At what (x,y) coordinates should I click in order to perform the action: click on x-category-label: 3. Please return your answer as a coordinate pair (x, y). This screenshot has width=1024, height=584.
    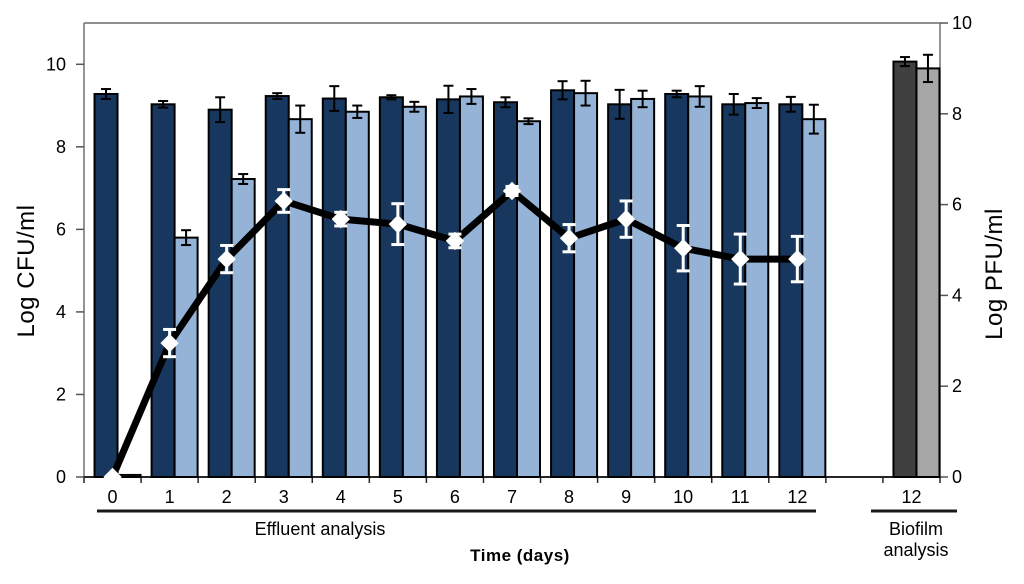
    Looking at the image, I should click on (284, 497).